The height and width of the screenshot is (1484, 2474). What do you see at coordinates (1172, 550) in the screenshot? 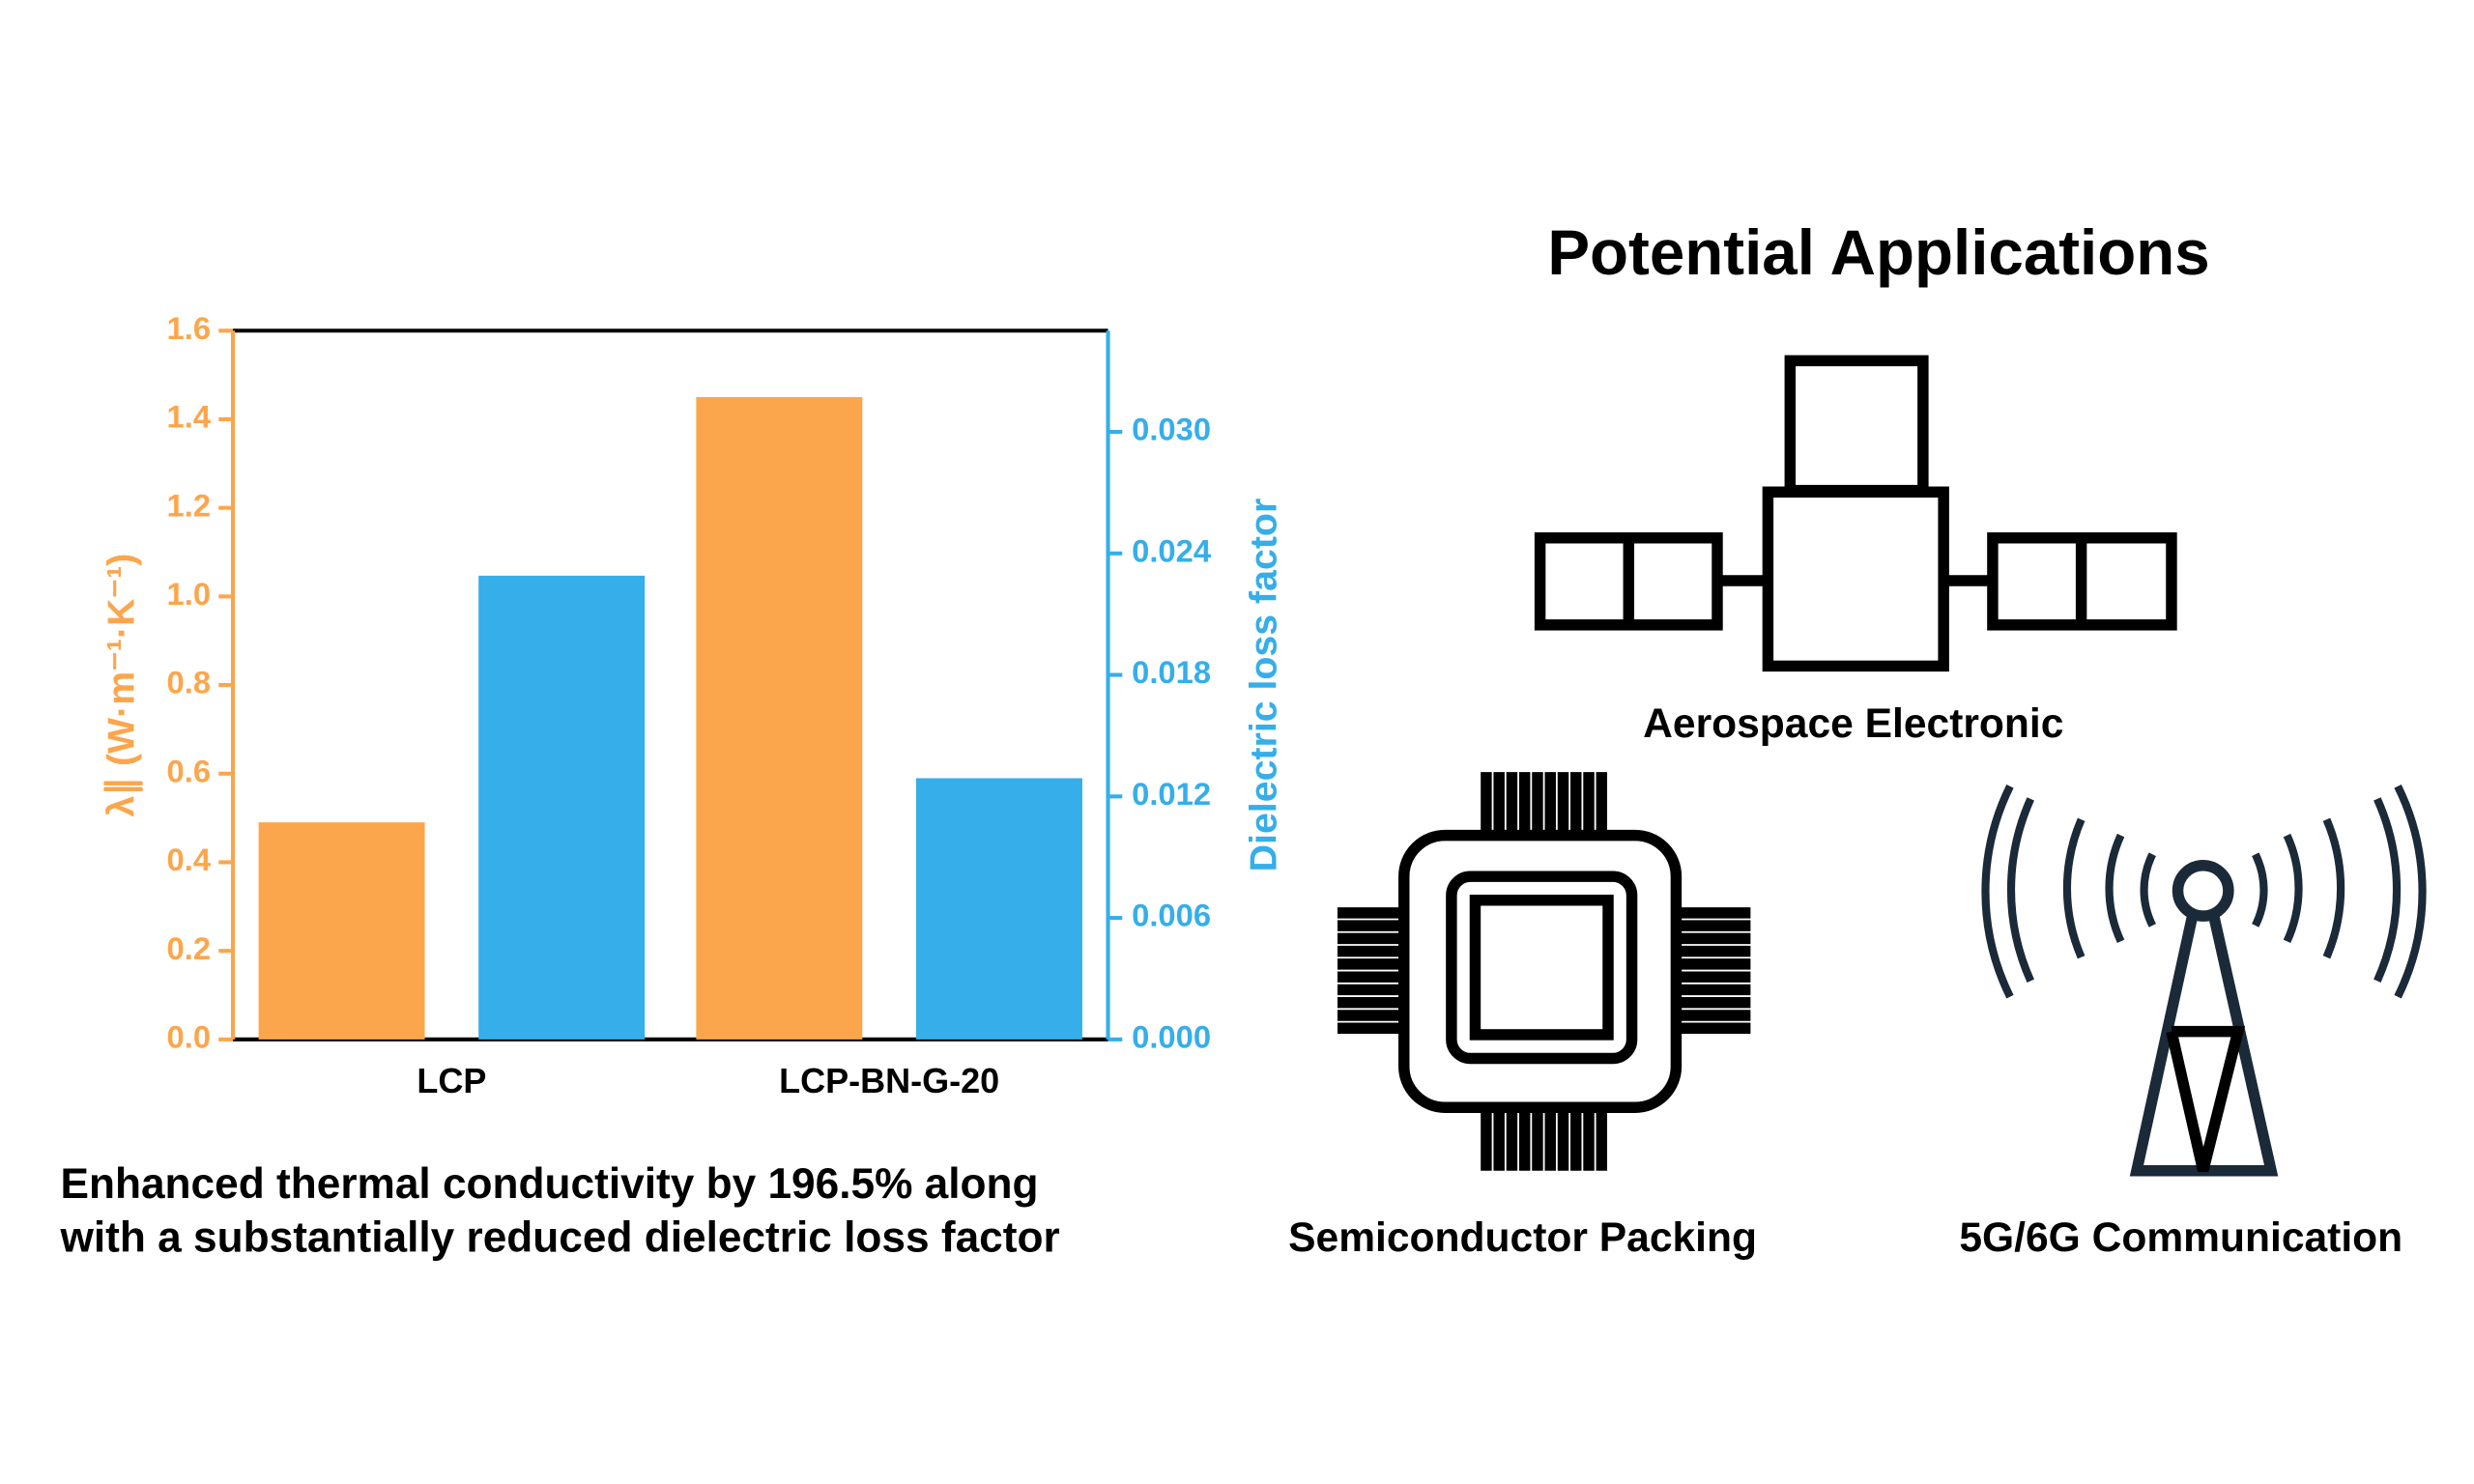
I see `y2-tick-label: 0.024` at bounding box center [1172, 550].